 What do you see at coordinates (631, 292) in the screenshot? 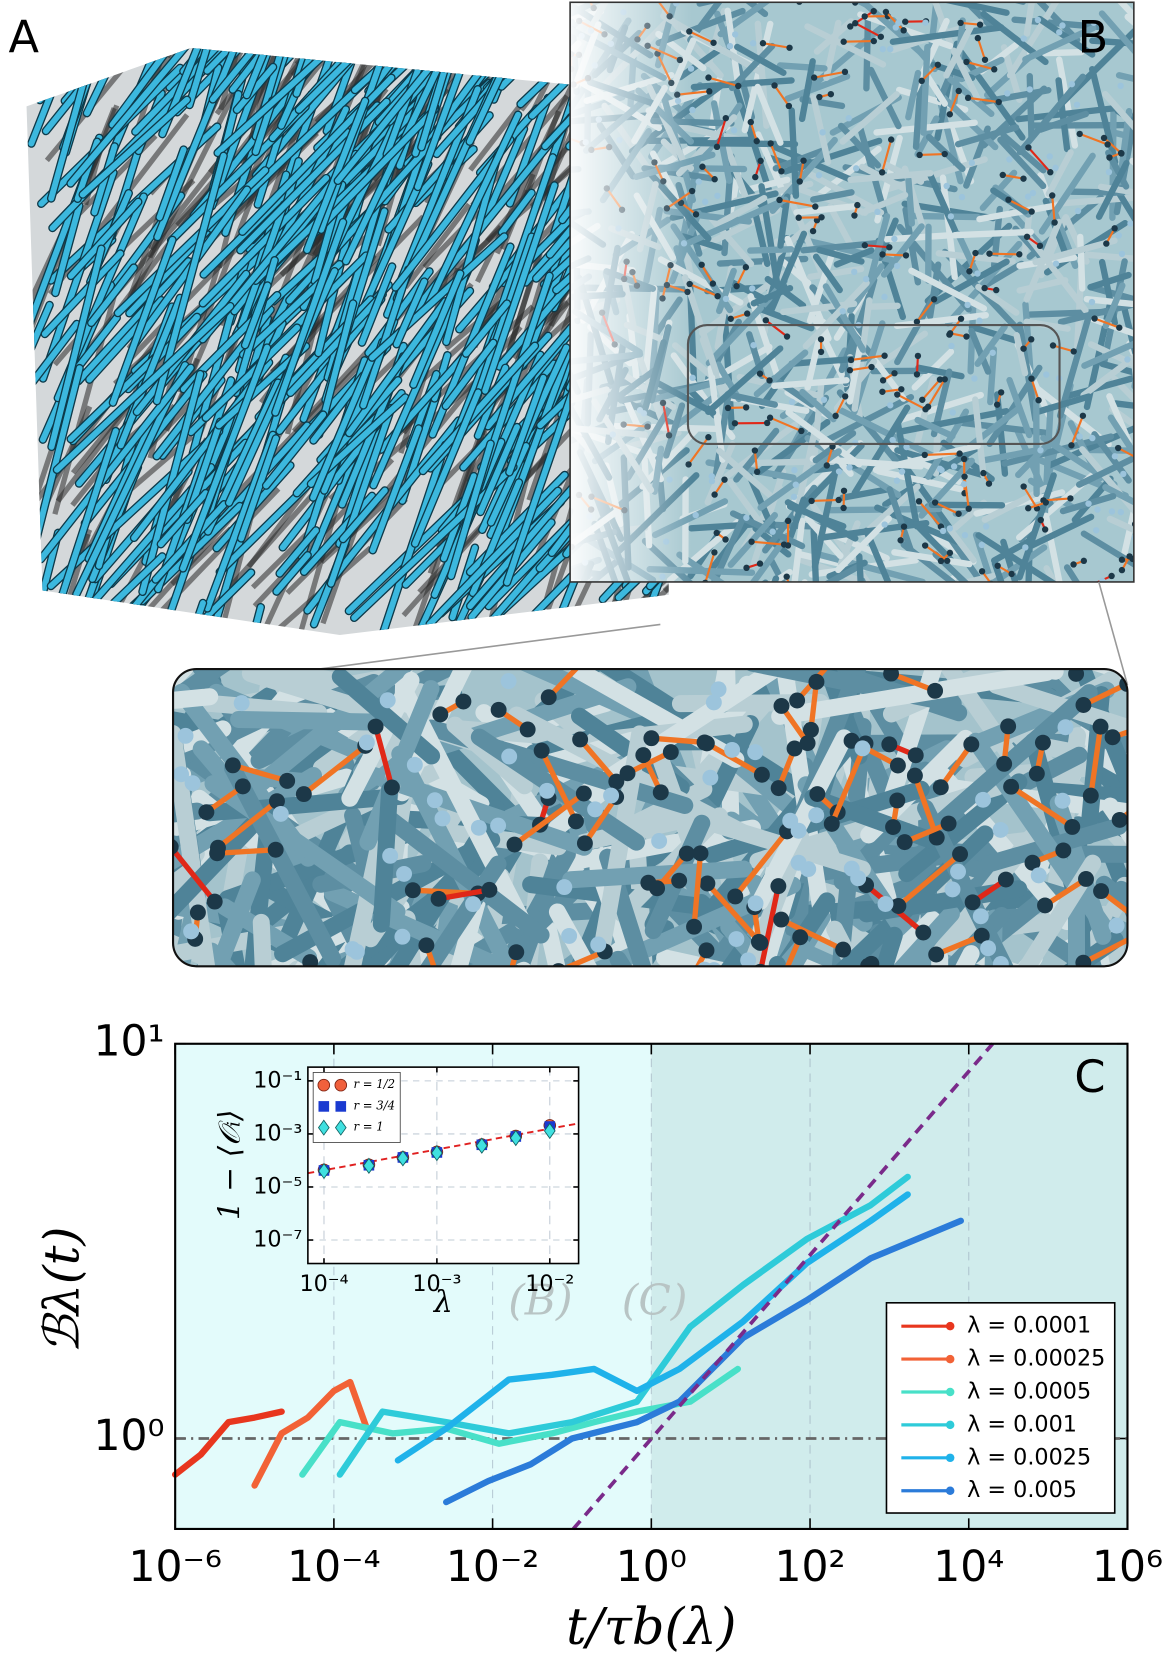
I see `panel-b-fade` at bounding box center [631, 292].